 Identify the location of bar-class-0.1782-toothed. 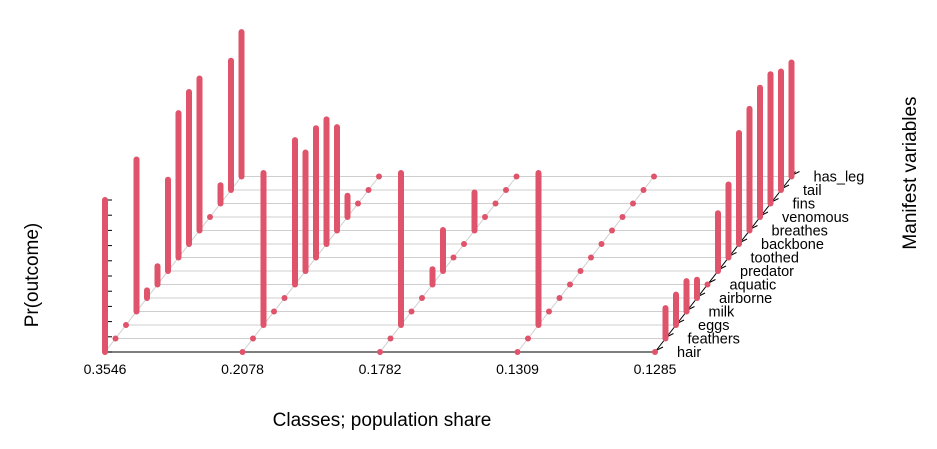
(453, 257).